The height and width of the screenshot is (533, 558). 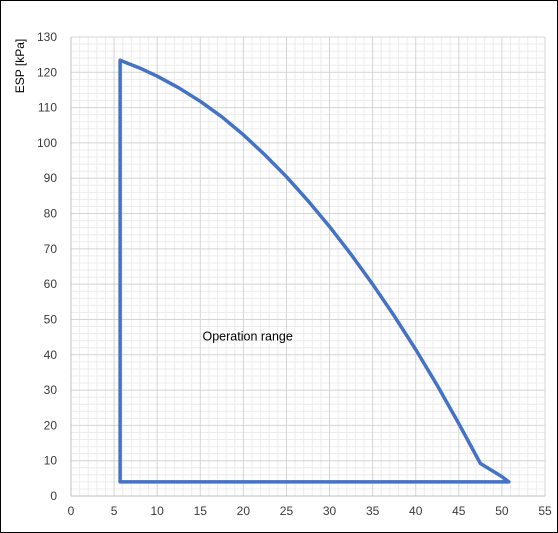 What do you see at coordinates (47, 266) in the screenshot?
I see `y-tick-labels: 0 10 20 30 40 50 60 70 80 90 100 110 120 130` at bounding box center [47, 266].